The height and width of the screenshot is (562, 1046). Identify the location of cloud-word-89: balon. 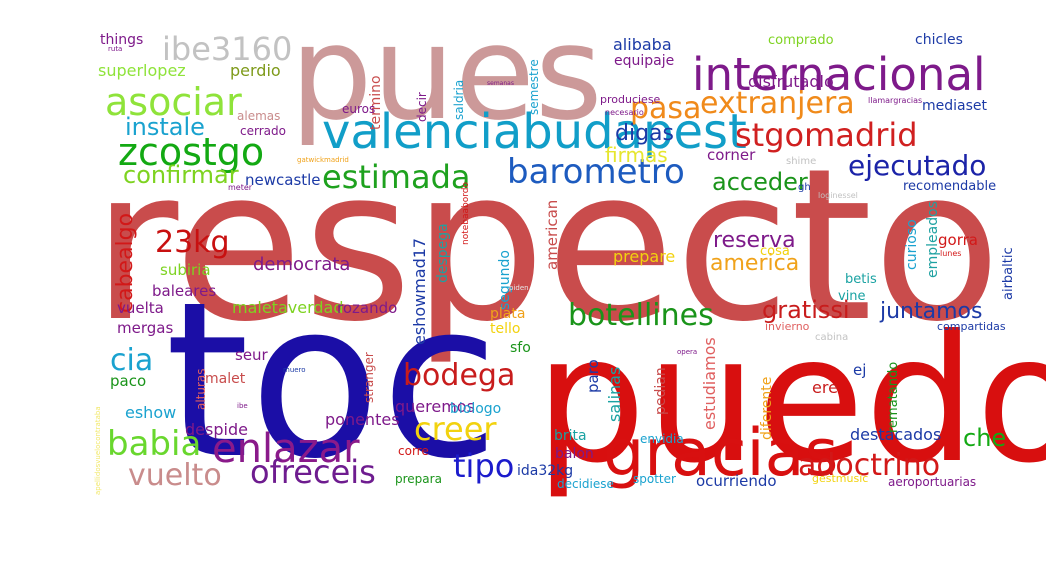
(574, 454).